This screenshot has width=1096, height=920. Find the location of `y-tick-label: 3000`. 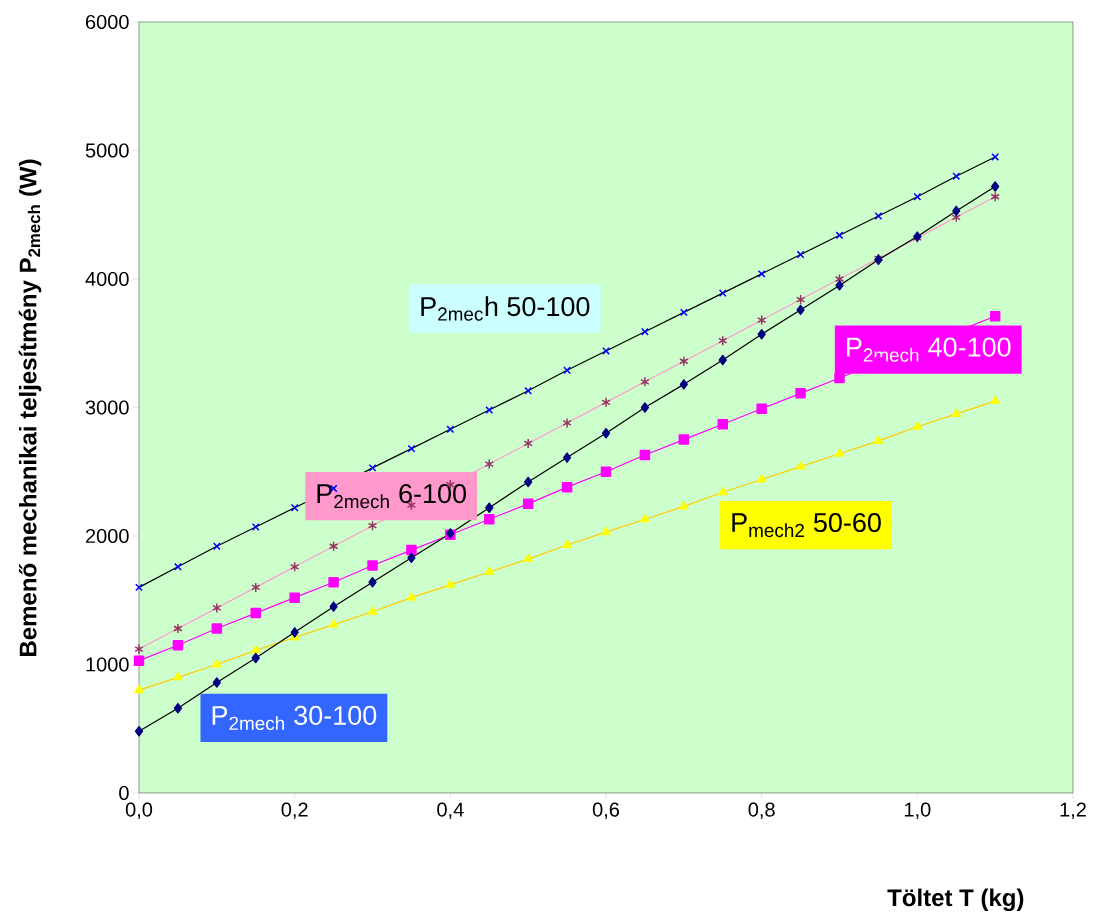

y-tick-label: 3000 is located at coordinates (107, 407).